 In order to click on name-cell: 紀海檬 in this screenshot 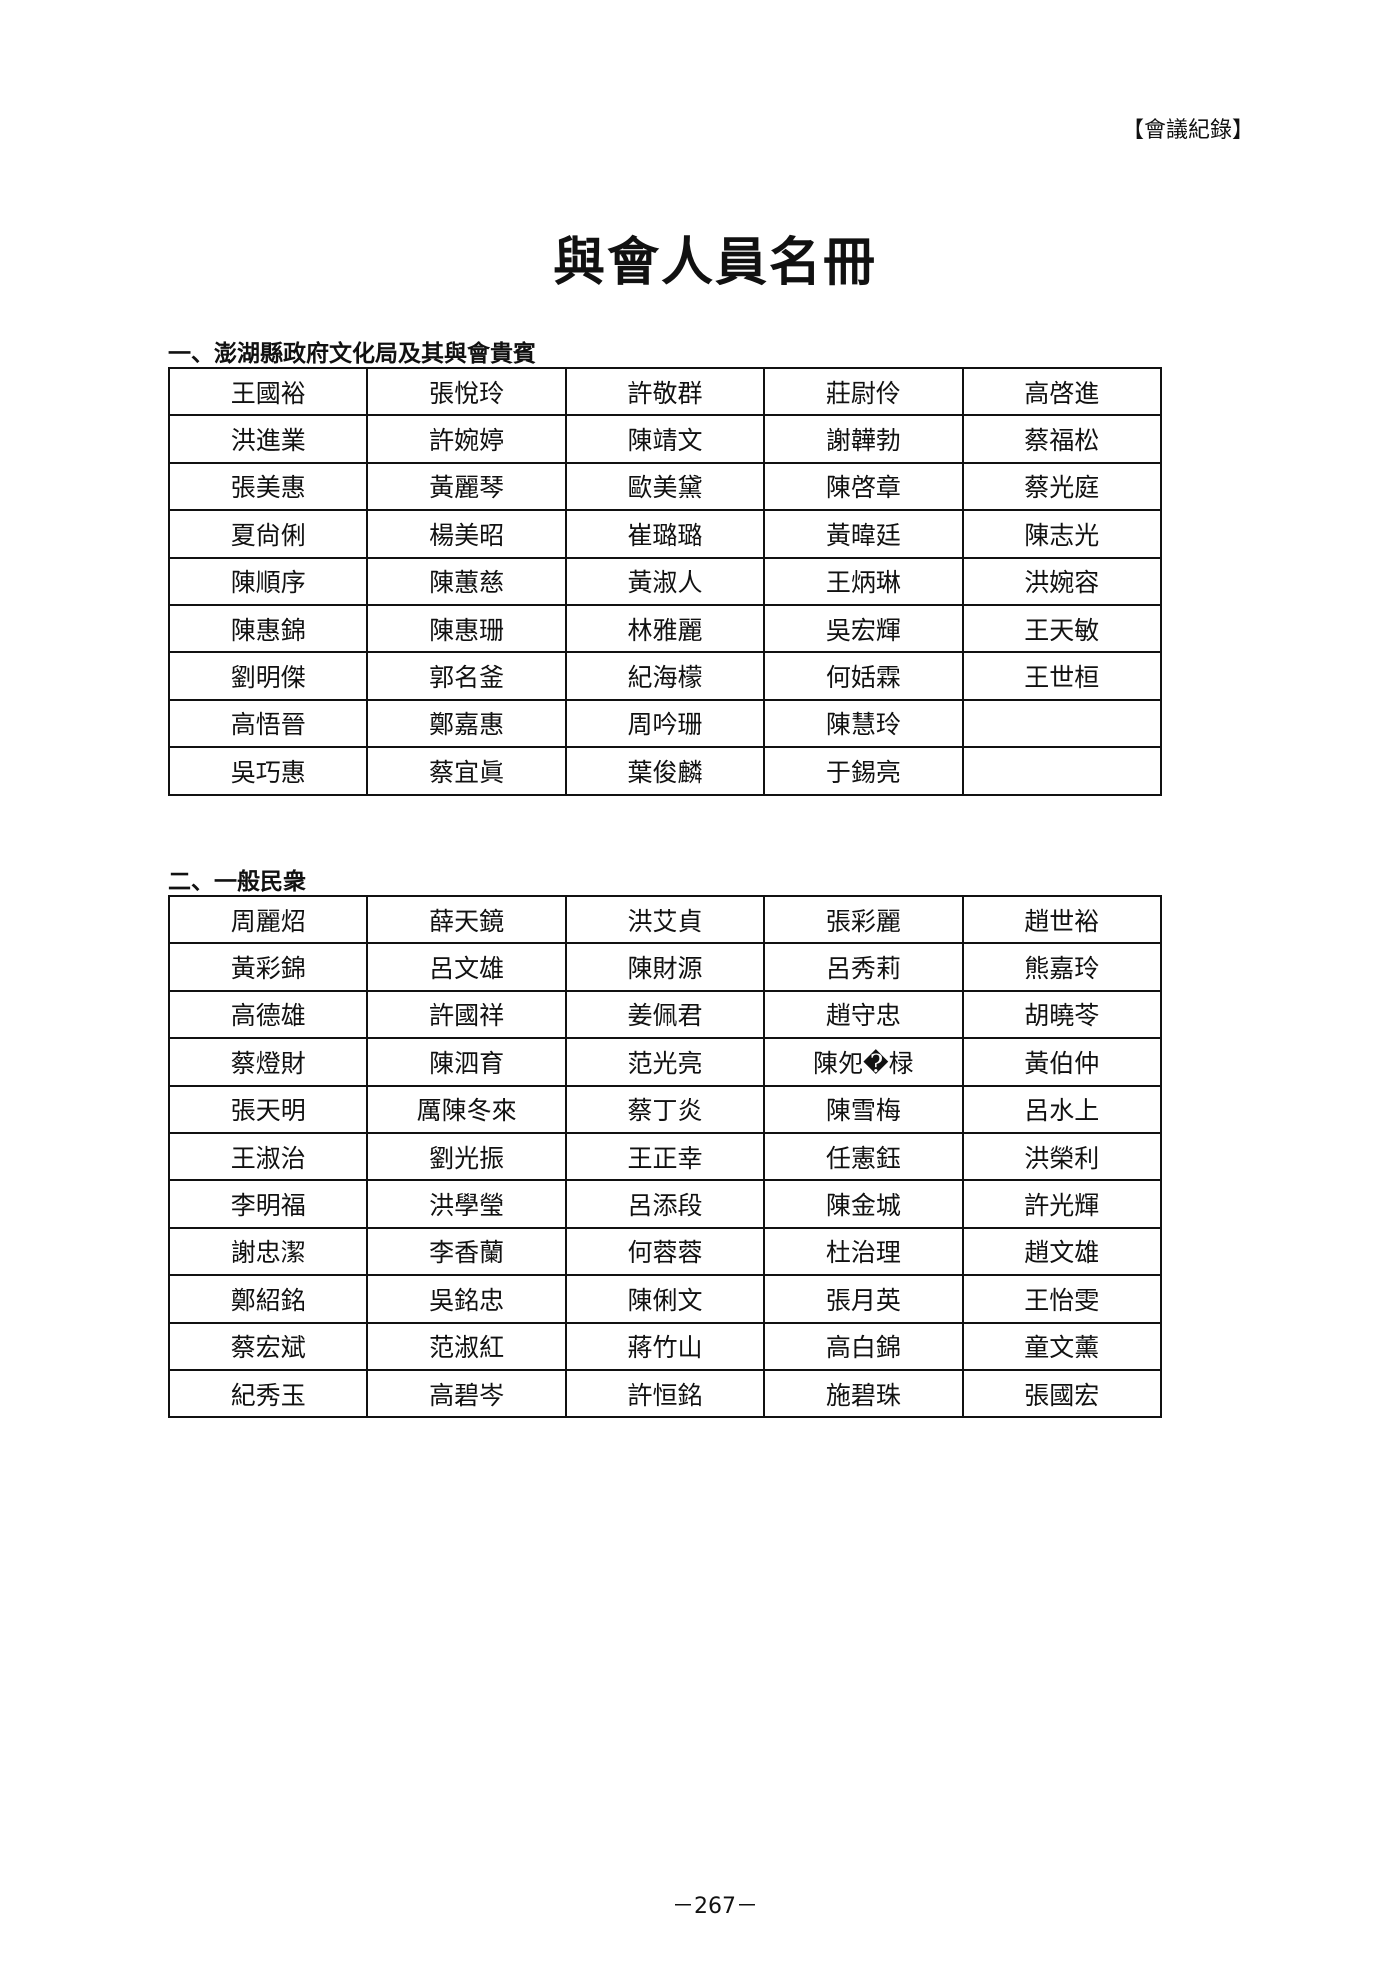, I will do `click(665, 676)`.